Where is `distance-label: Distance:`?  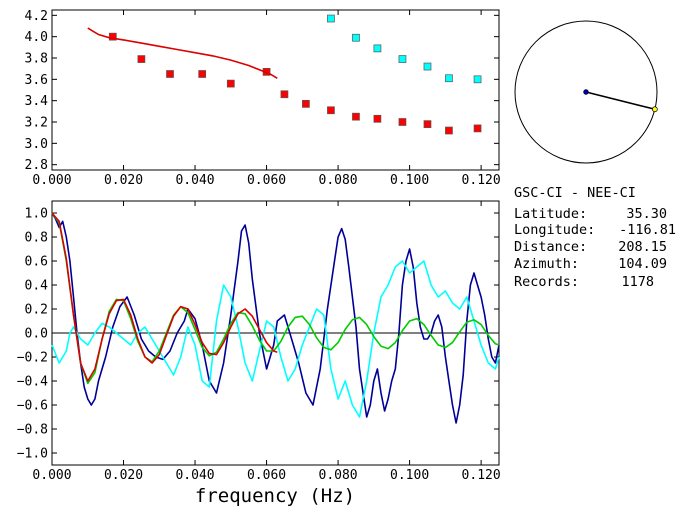 distance-label: Distance: is located at coordinates (550, 247).